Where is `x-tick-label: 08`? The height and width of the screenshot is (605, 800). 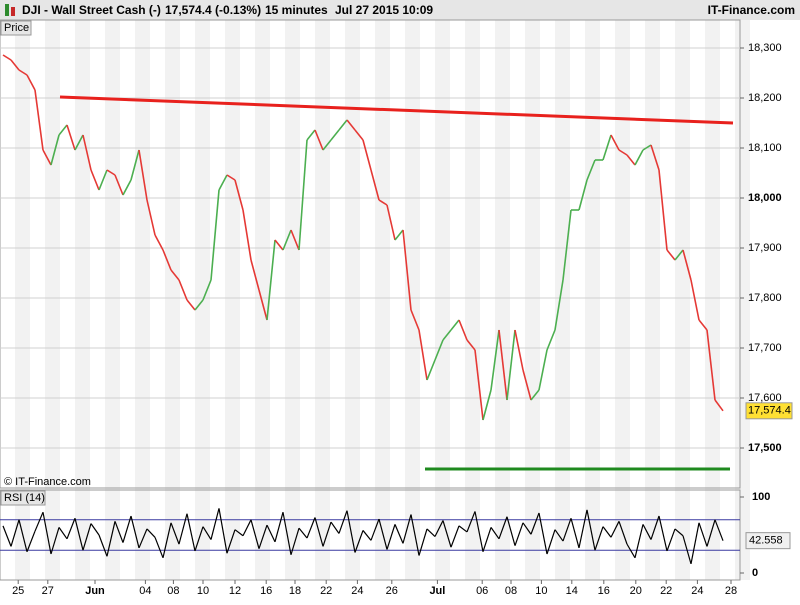 x-tick-label: 08 is located at coordinates (173, 591).